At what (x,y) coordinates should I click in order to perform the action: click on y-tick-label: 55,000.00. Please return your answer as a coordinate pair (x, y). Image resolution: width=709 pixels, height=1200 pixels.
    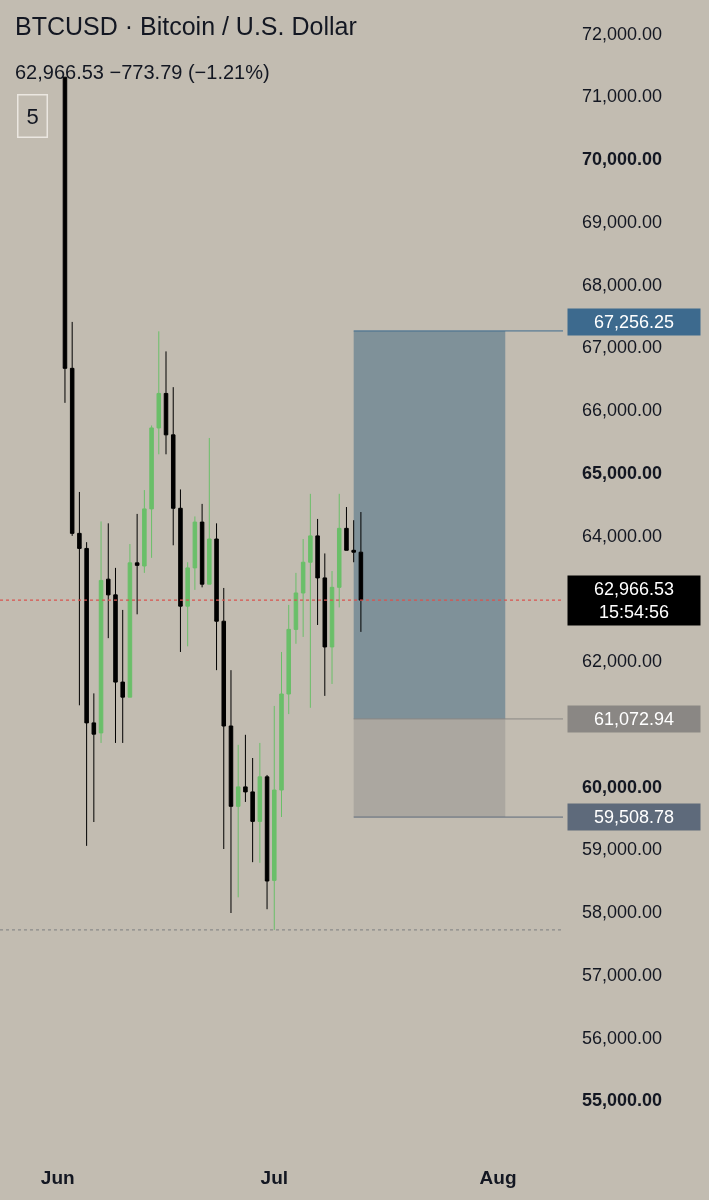
    Looking at the image, I should click on (622, 1100).